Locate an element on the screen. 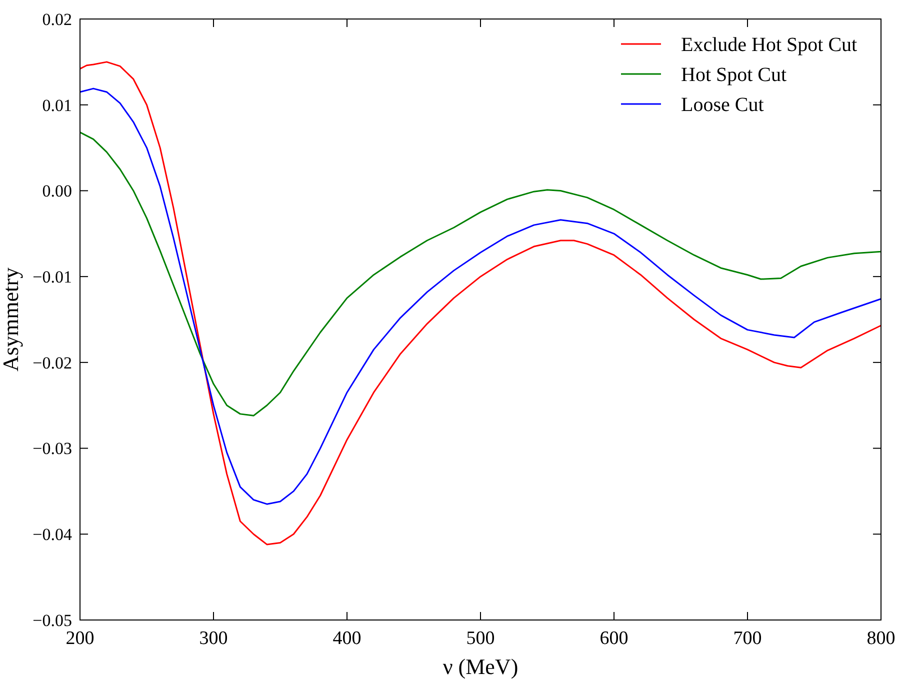 This screenshot has height=682, width=901. x-tick-label: 800 is located at coordinates (881, 638).